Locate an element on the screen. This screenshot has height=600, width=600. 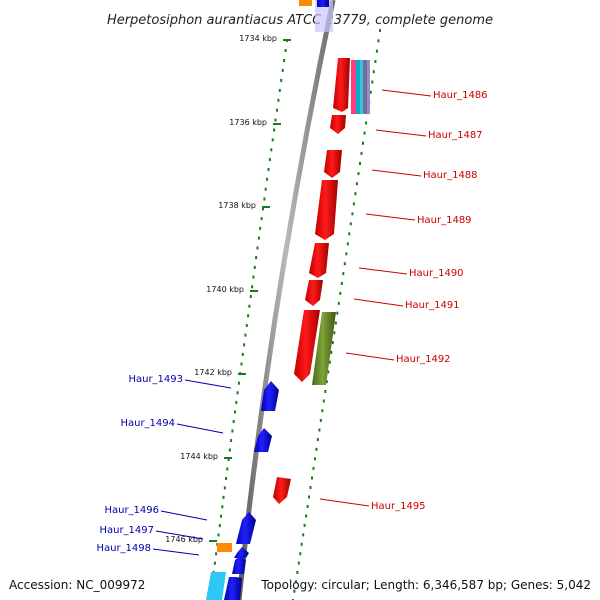
gene-label: Haur_1488 is located at coordinates (450, 175).